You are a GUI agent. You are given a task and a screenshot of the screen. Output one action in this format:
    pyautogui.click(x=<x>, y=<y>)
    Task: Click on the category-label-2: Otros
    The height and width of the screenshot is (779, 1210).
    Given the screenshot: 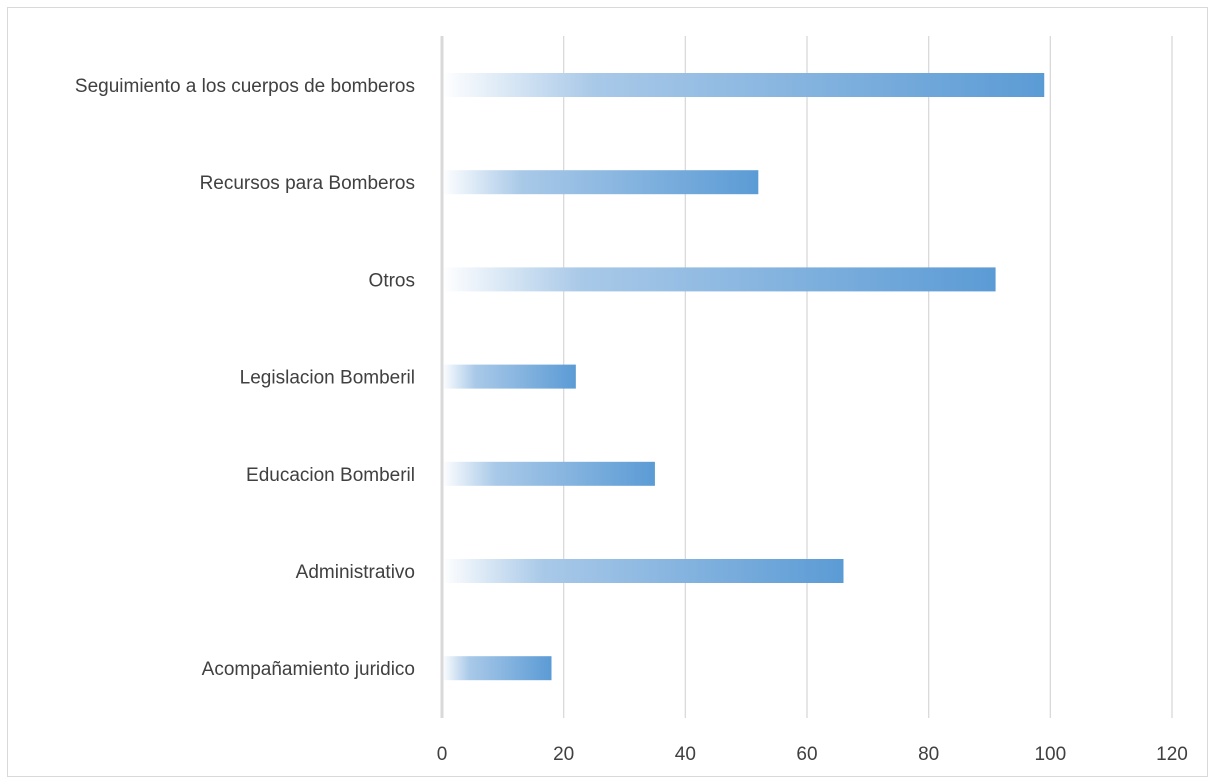 What is the action you would take?
    pyautogui.click(x=392, y=280)
    